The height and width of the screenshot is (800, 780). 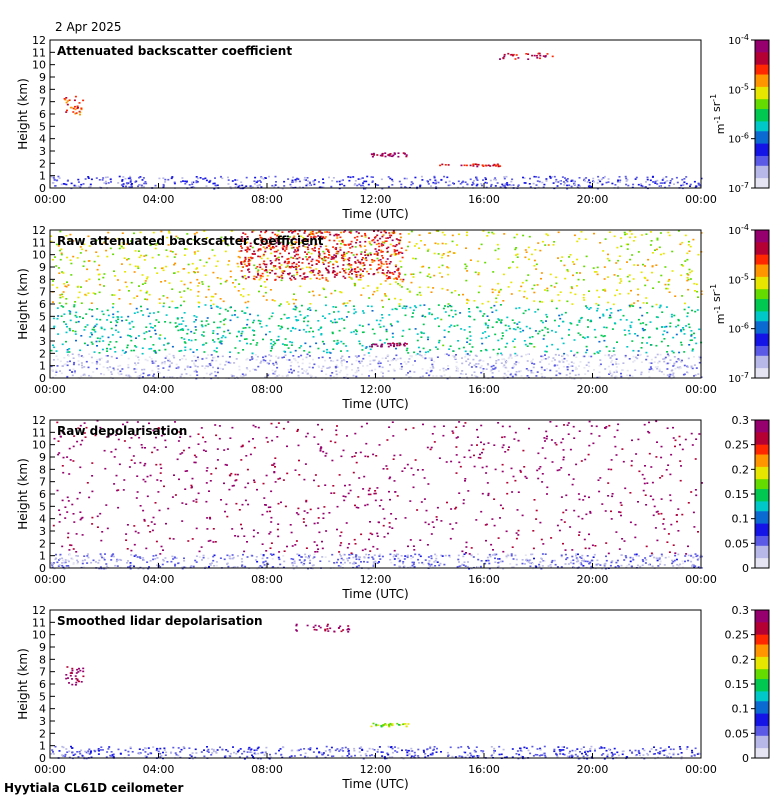 I want to click on colorbar-frame, so click(x=762, y=304).